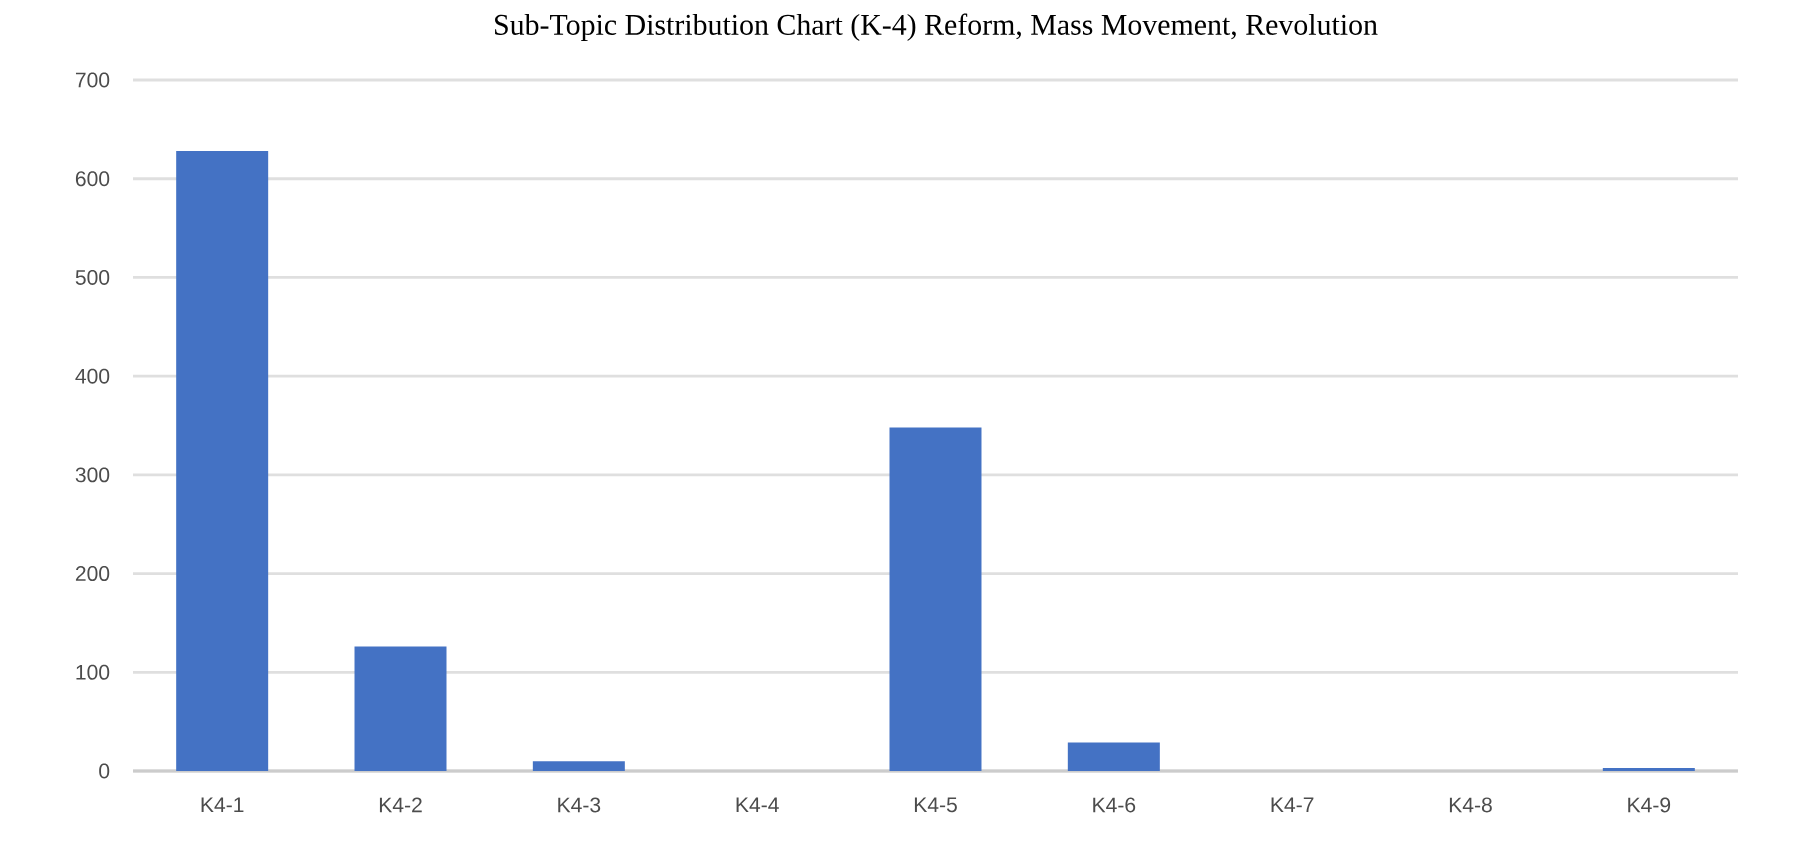 The width and height of the screenshot is (1798, 853). I want to click on y-tick-label: 0, so click(104, 771).